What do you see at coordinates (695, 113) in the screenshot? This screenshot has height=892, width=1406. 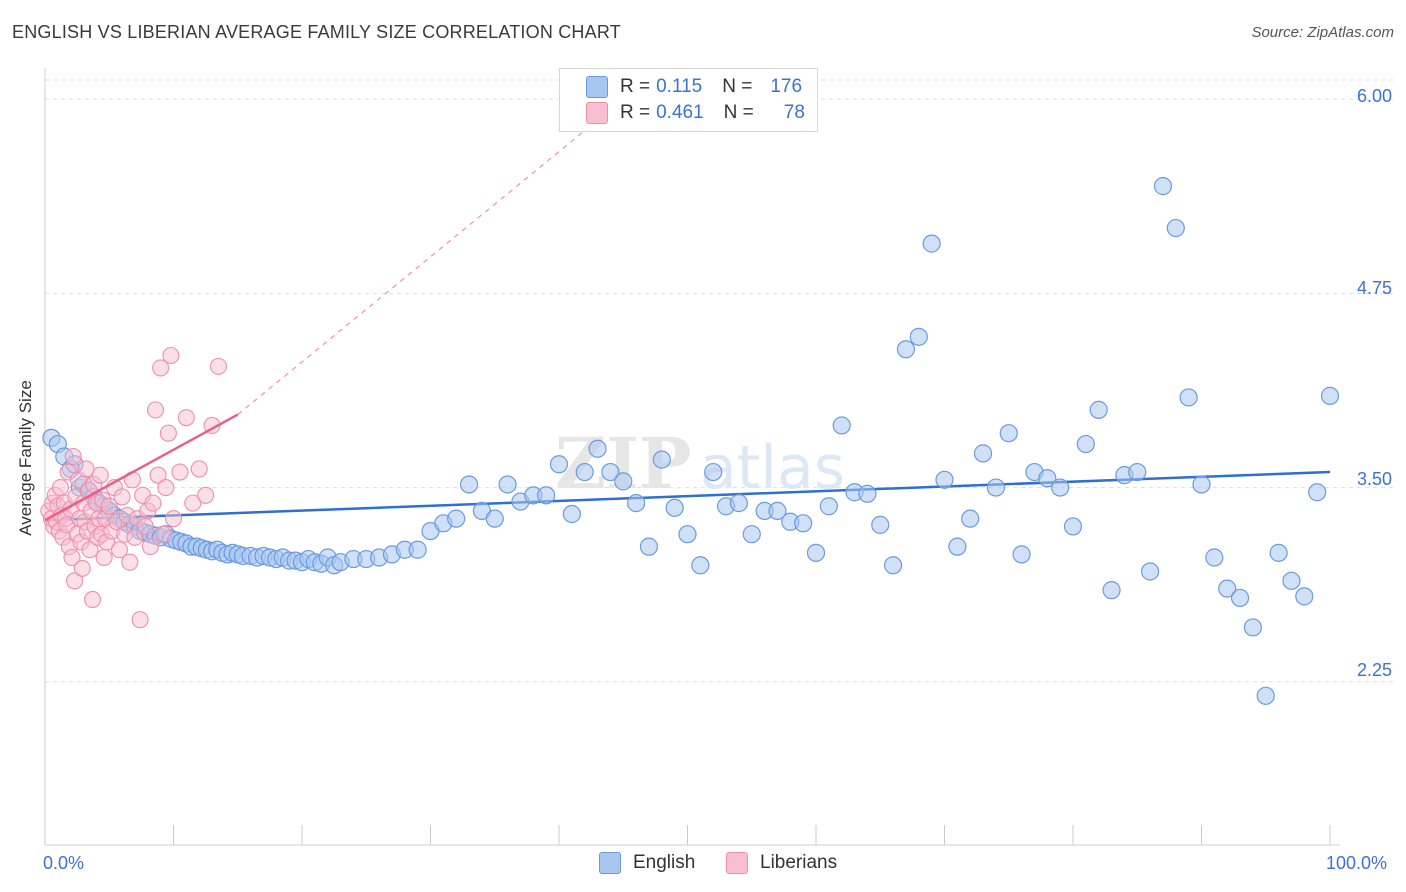 I see `legend-row-liberian: R = 0.461 N = 78` at bounding box center [695, 113].